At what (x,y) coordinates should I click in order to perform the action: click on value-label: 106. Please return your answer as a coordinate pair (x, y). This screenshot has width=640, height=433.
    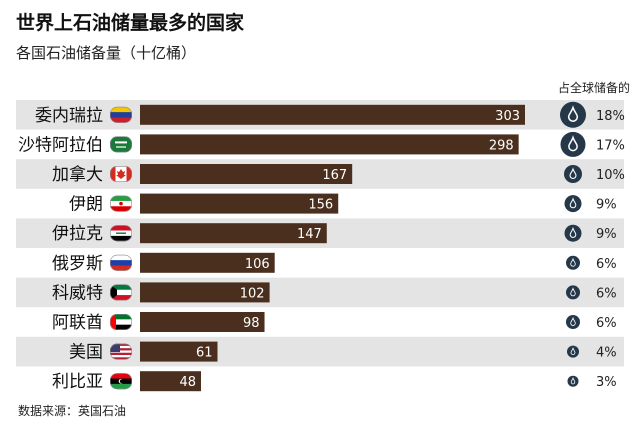
    Looking at the image, I should click on (257, 264).